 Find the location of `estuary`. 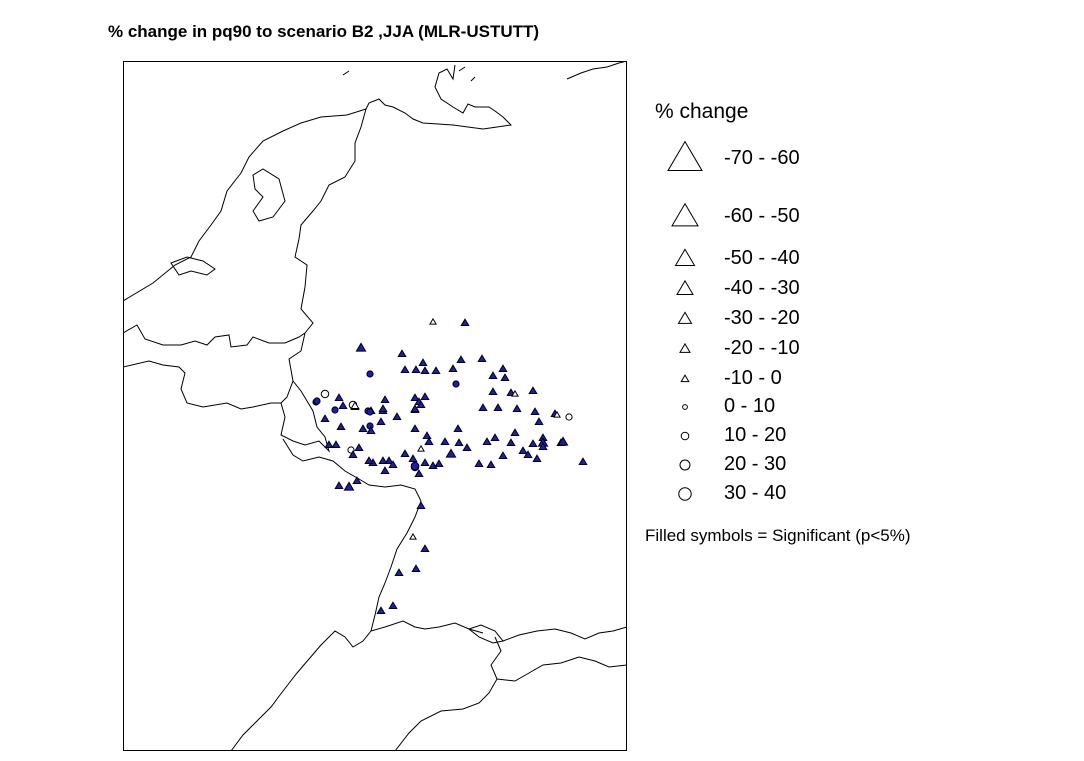

estuary is located at coordinates (193, 266).